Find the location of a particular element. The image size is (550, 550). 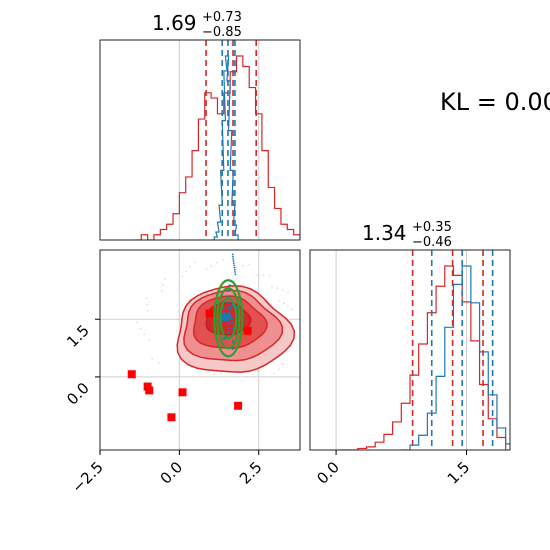

bottom-right-title-minus: −0.46 is located at coordinates (432, 242).